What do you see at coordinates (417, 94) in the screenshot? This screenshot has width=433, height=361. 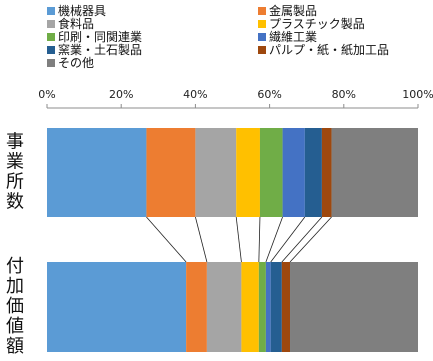 I see `x-tick-label: 100%` at bounding box center [417, 94].